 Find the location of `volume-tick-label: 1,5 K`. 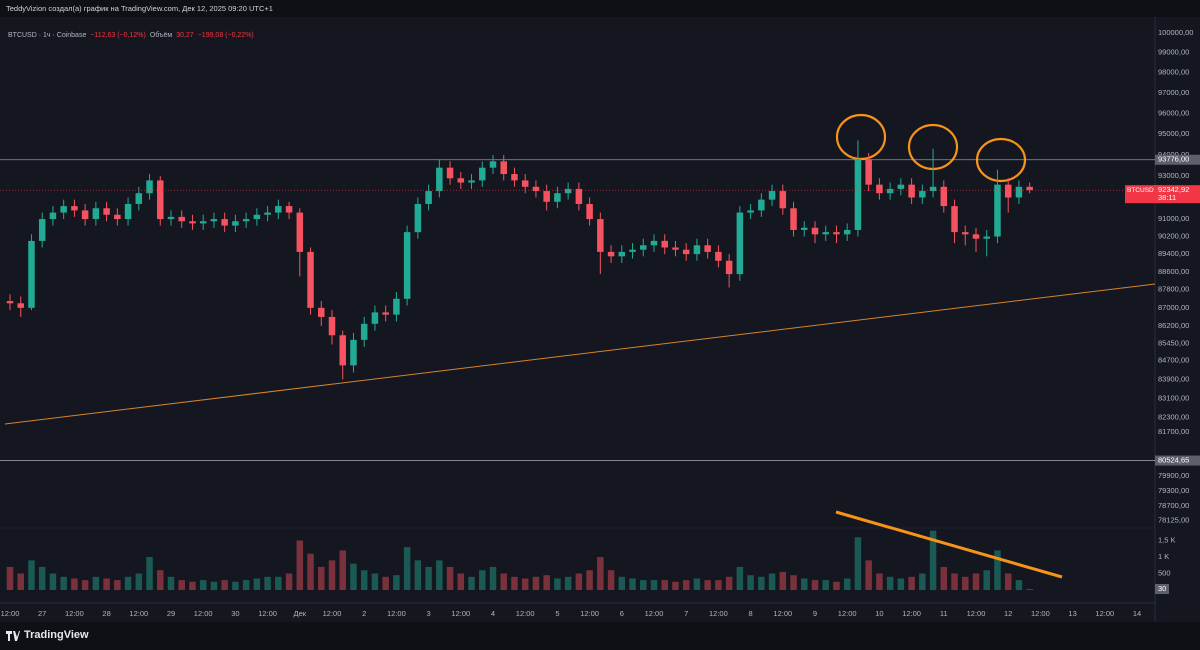

volume-tick-label: 1,5 K is located at coordinates (1167, 540).